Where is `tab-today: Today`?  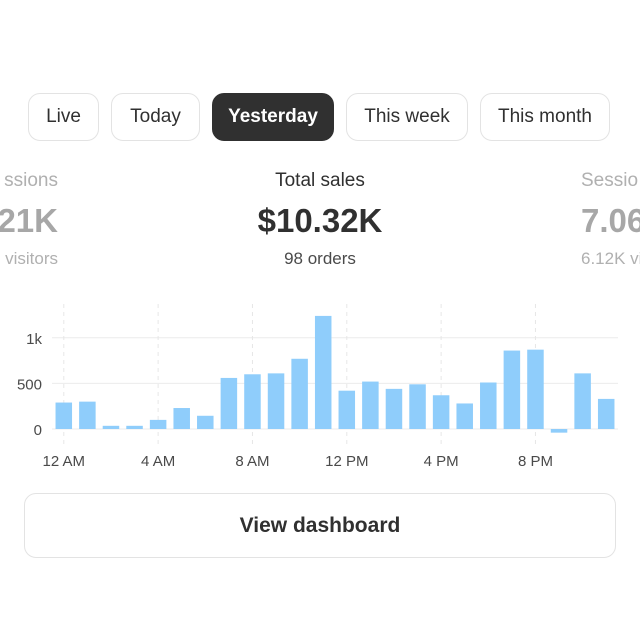
tab-today: Today is located at coordinates (155, 117).